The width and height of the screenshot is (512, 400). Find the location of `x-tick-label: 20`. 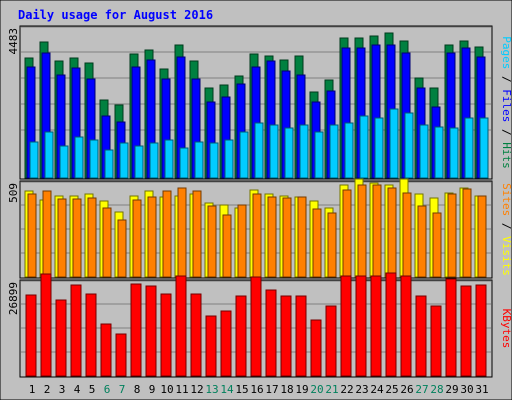

x-tick-label: 20 is located at coordinates (316, 389).